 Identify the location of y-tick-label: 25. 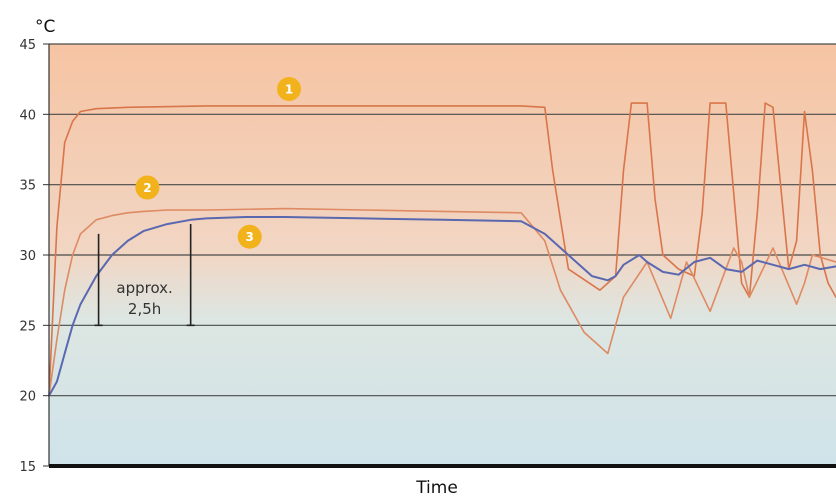
(27, 326).